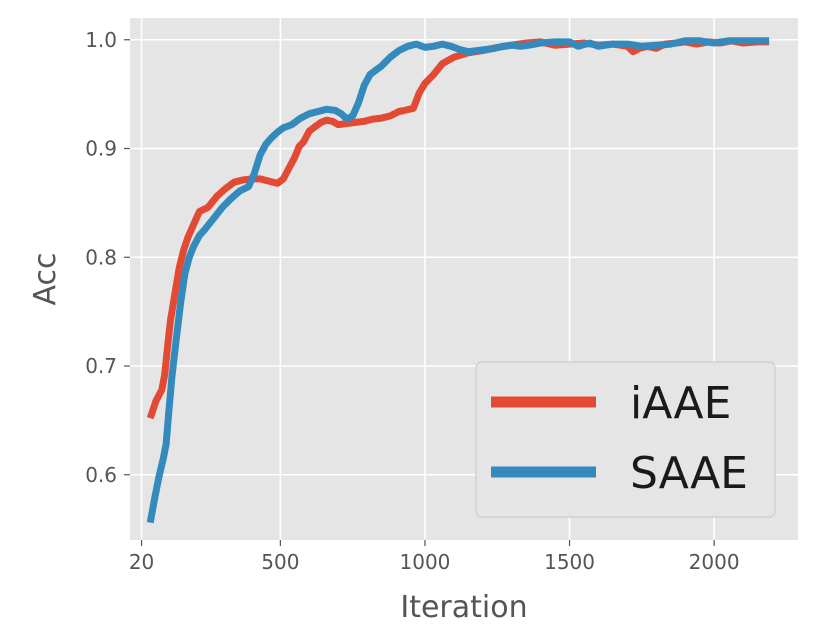 The height and width of the screenshot is (642, 830). Describe the element at coordinates (101, 257) in the screenshot. I see `y-tick-label: 0.8` at that location.